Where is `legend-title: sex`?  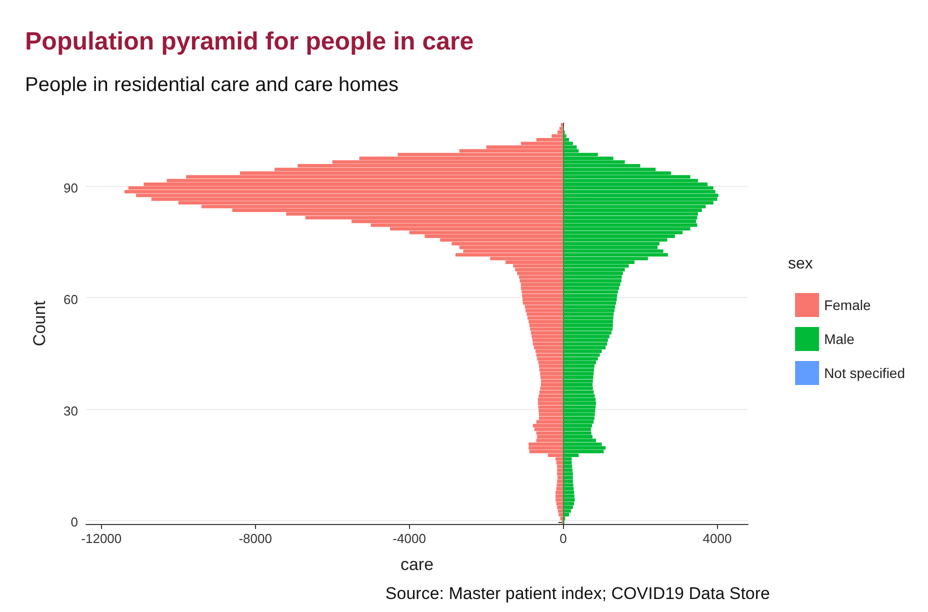
legend-title: sex is located at coordinates (800, 264).